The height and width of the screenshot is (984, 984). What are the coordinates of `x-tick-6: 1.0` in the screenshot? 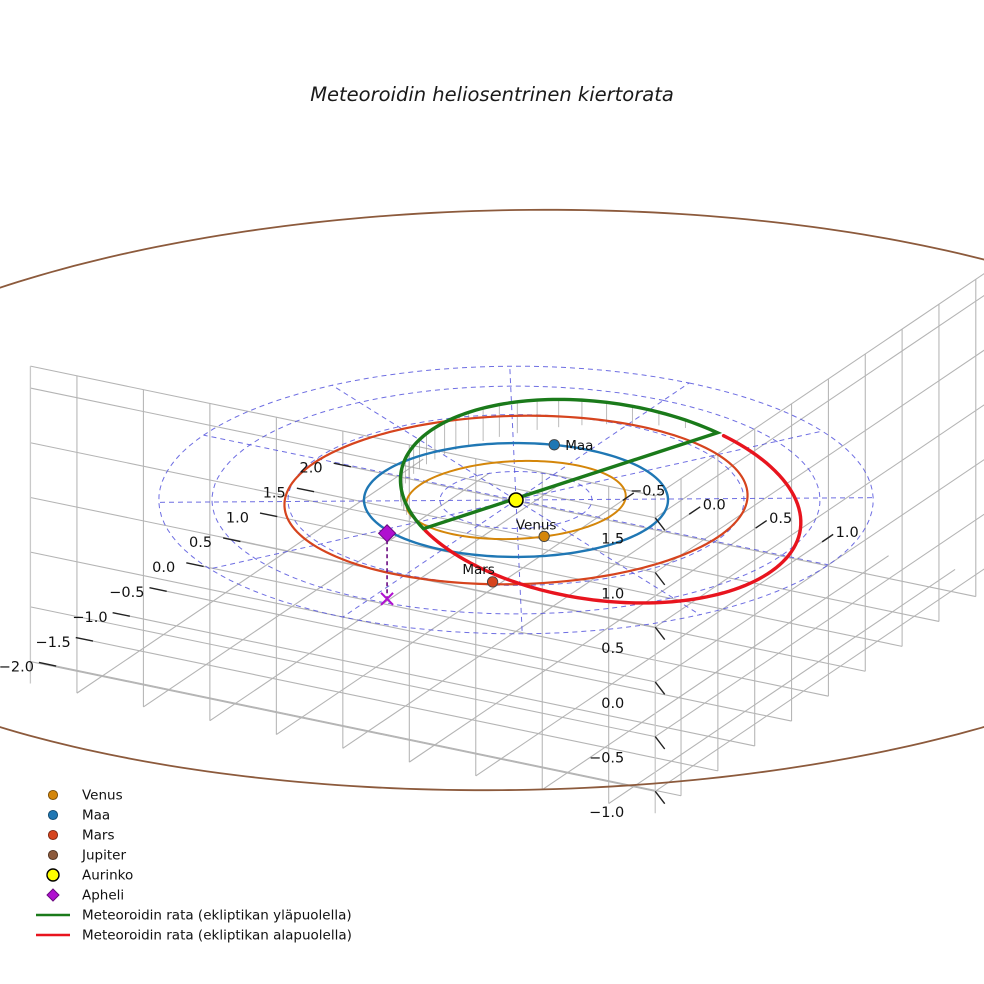 It's located at (237, 518).